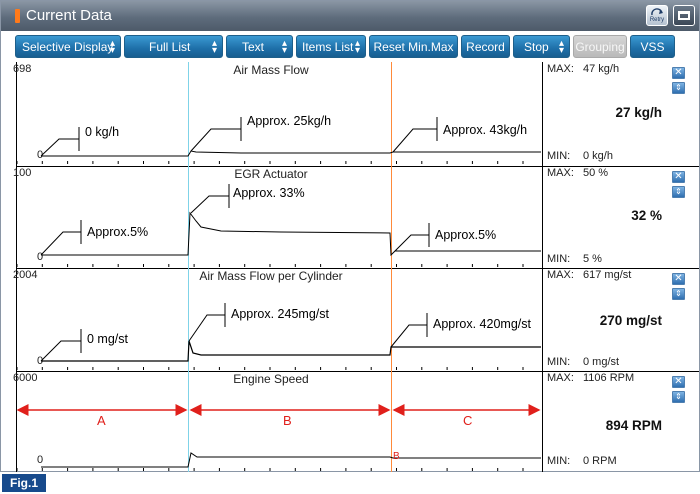  I want to click on full-list-button: Full List ▴ ▾, so click(173, 46).